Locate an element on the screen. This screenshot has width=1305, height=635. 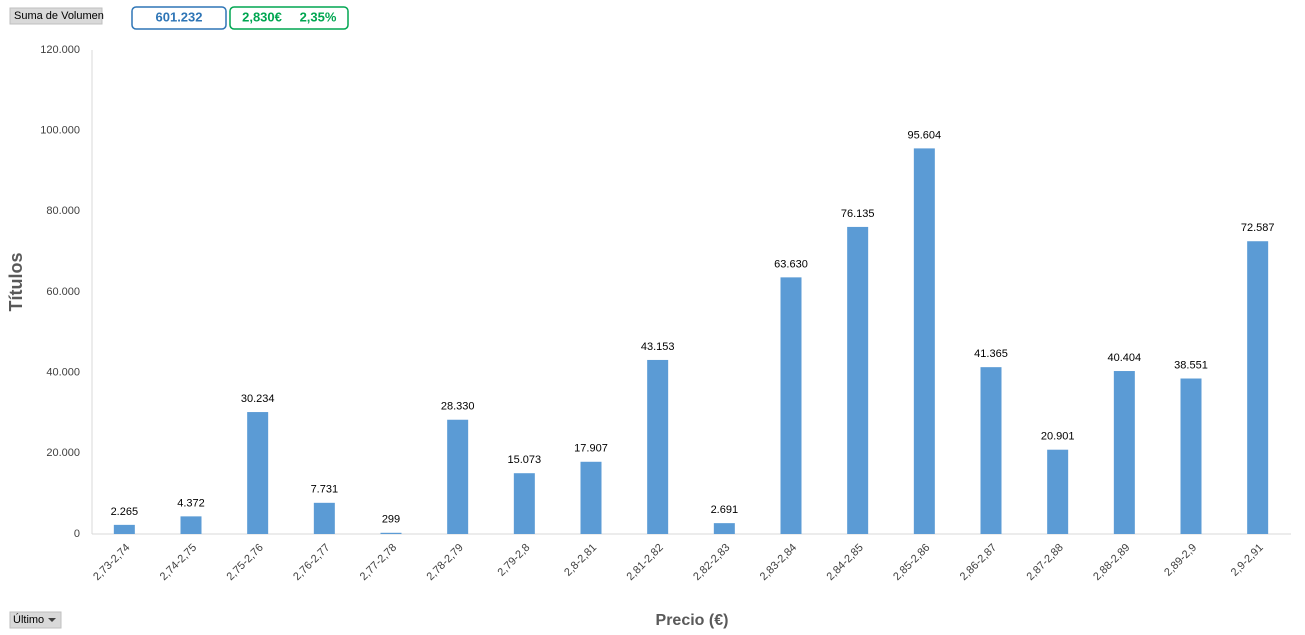
data-label: 20.901 is located at coordinates (1058, 437).